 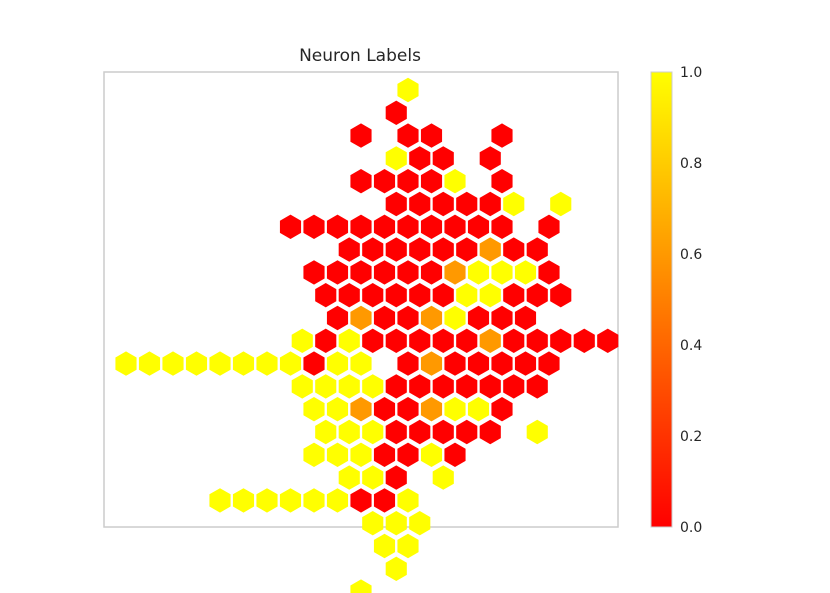 I want to click on colorbar, so click(x=661, y=299).